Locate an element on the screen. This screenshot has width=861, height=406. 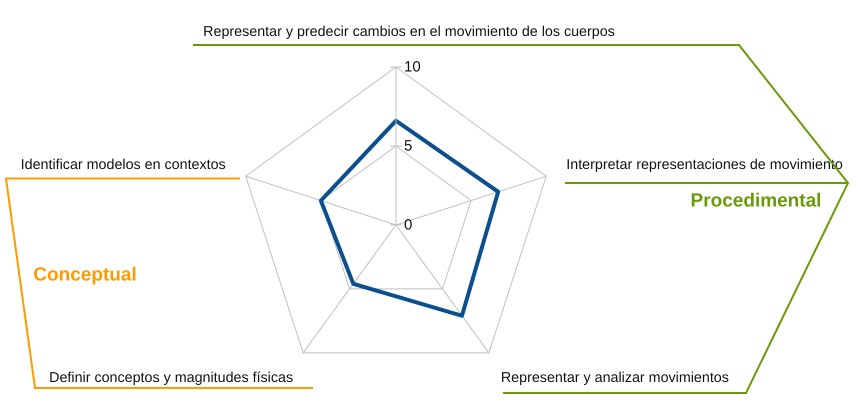
y-tick-label: 10 is located at coordinates (412, 67).